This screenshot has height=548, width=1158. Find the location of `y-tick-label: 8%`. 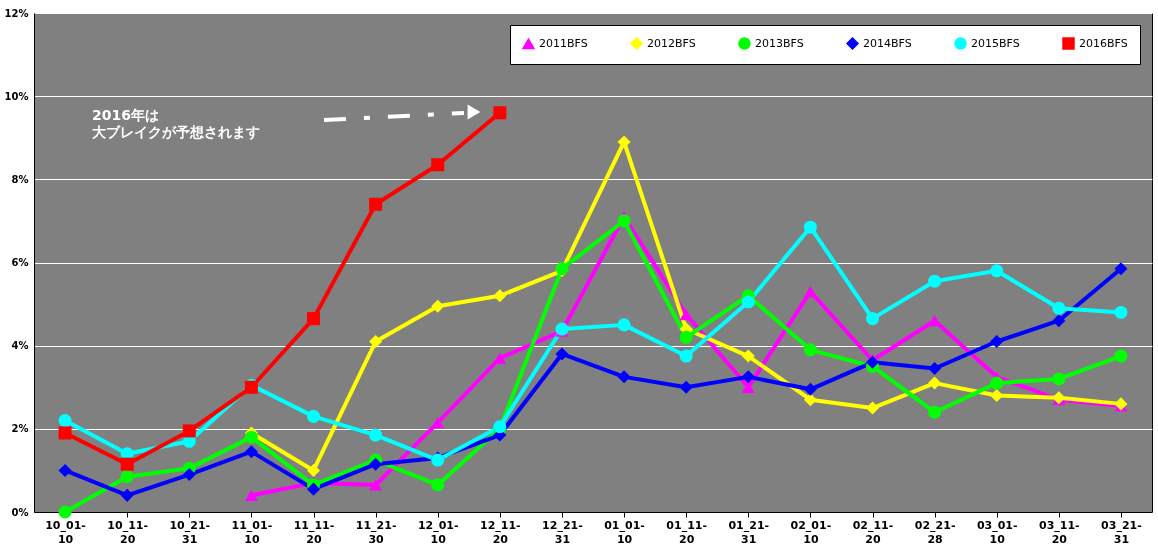

y-tick-label: 8% is located at coordinates (20, 179).